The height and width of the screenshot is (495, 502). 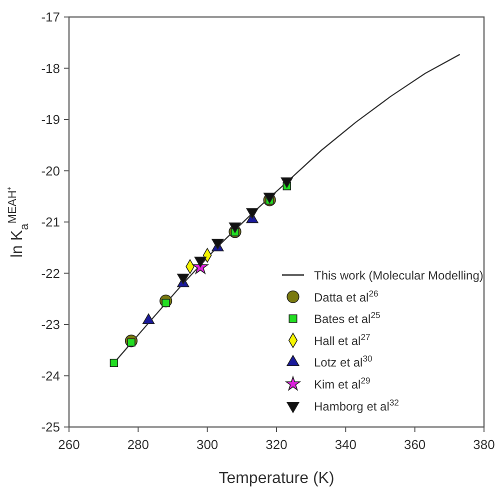 I want to click on y-tick-label: -23, so click(x=50, y=324).